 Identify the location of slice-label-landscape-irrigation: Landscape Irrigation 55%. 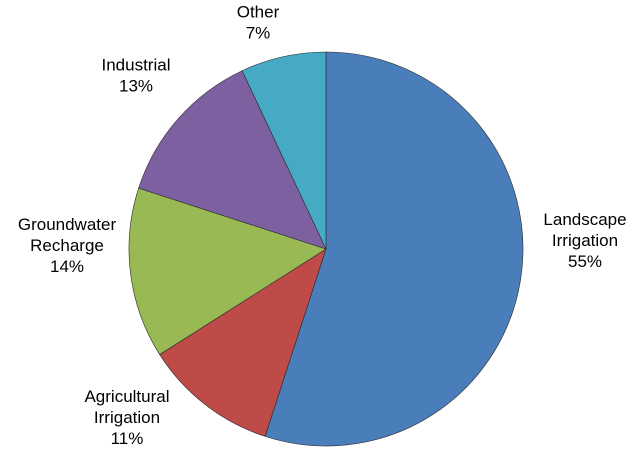
(584, 240).